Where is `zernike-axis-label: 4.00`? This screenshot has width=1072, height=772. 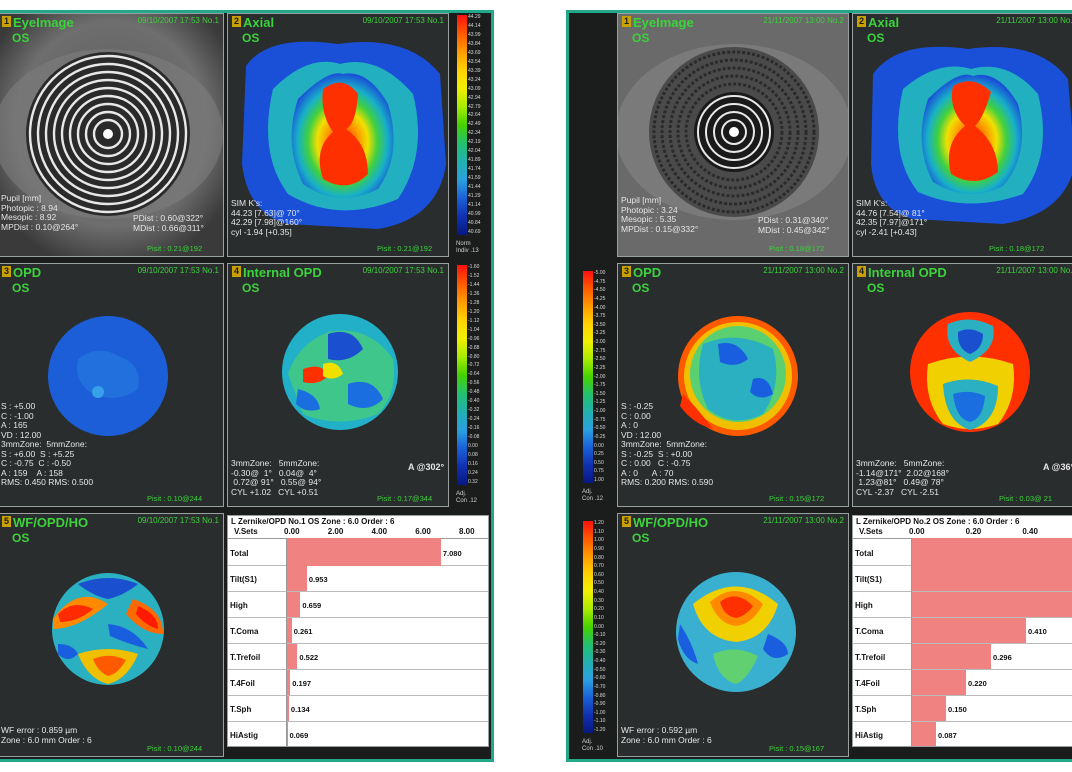
zernike-axis-label: 4.00 is located at coordinates (379, 531).